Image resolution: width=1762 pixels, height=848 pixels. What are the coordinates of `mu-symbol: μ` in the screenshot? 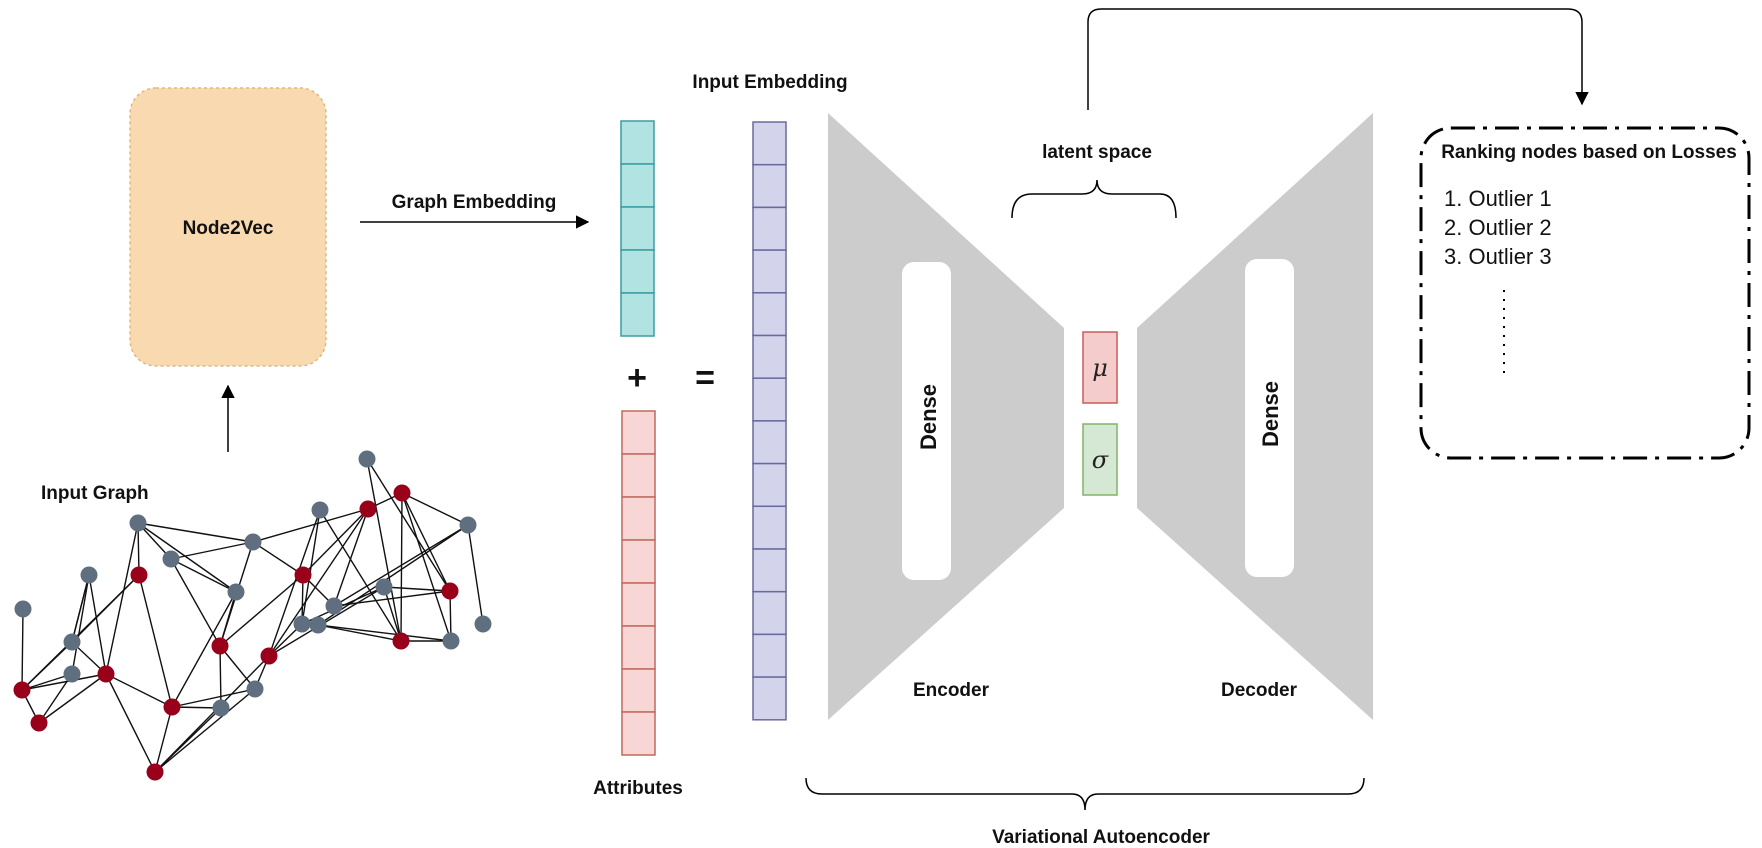 It's located at (1100, 368).